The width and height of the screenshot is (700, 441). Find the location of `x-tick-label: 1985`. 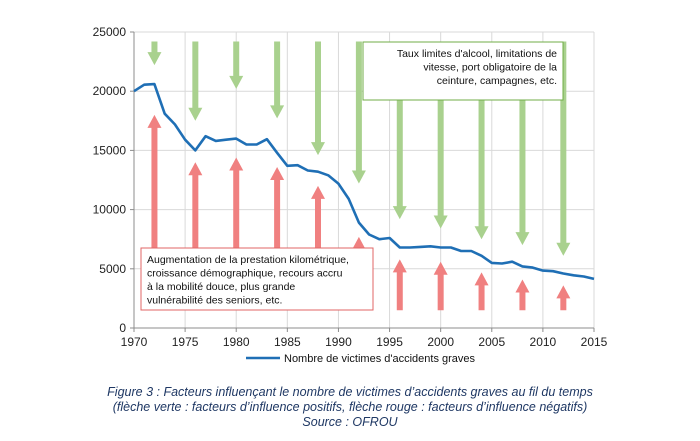

x-tick-label: 1985 is located at coordinates (287, 342).